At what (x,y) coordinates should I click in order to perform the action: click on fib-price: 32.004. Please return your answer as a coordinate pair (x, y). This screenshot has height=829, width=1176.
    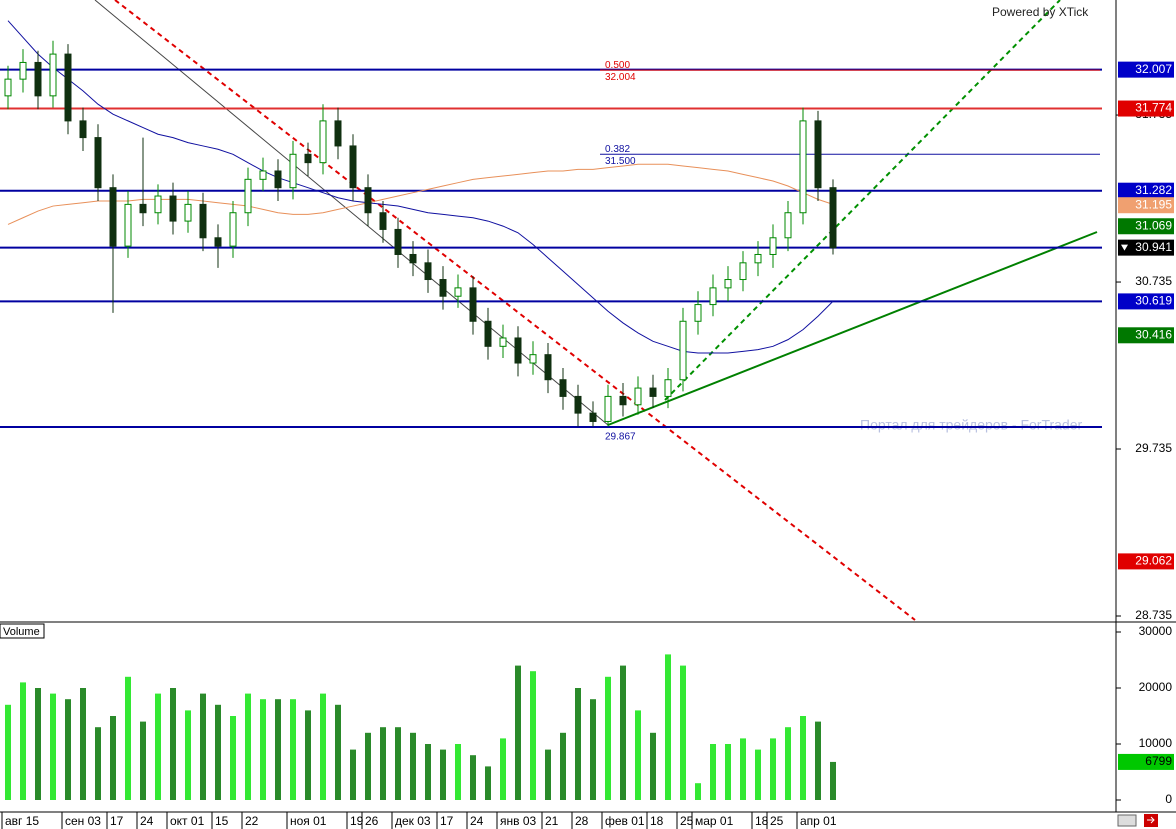
    Looking at the image, I should click on (620, 77).